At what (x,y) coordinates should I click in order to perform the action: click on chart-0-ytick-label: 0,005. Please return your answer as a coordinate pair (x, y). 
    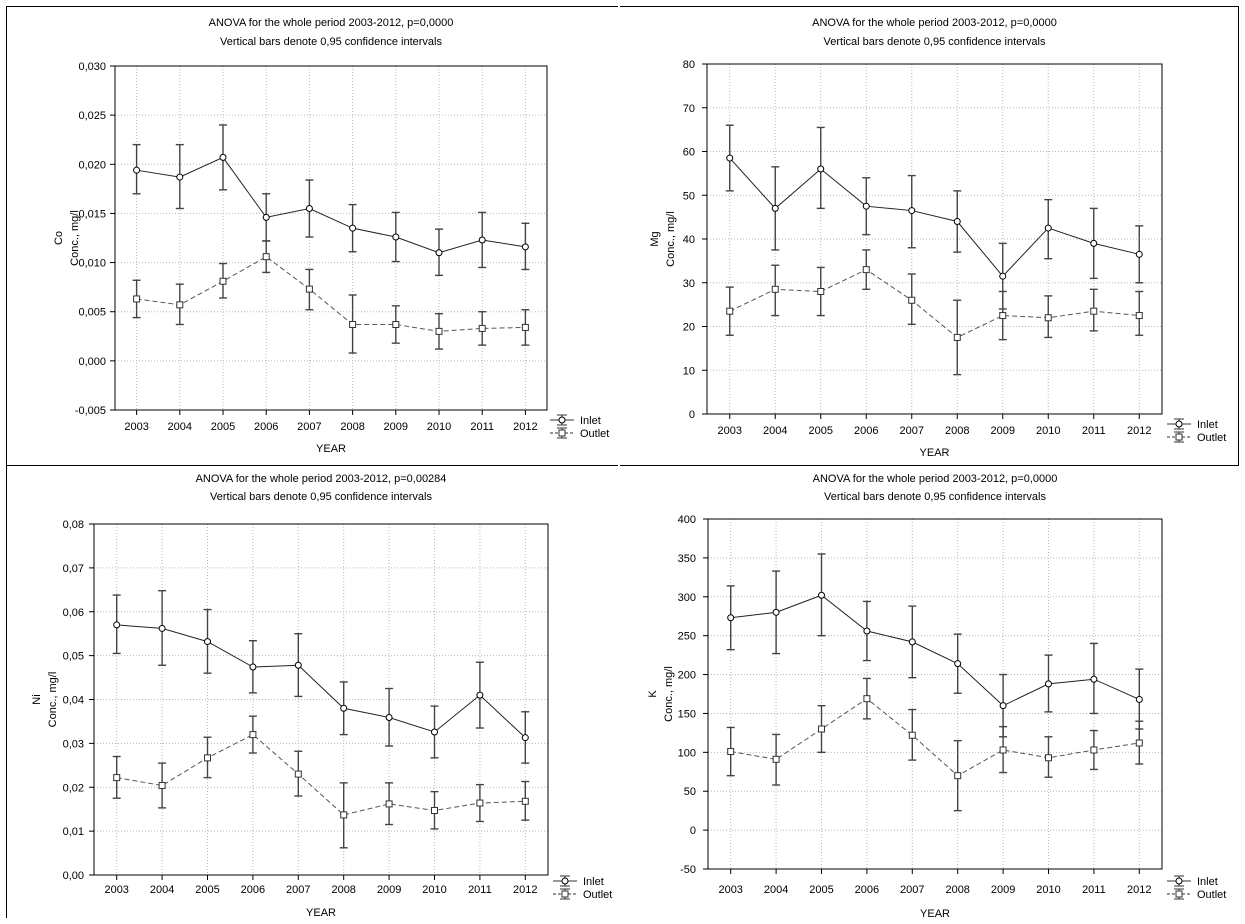
    Looking at the image, I should click on (92, 313).